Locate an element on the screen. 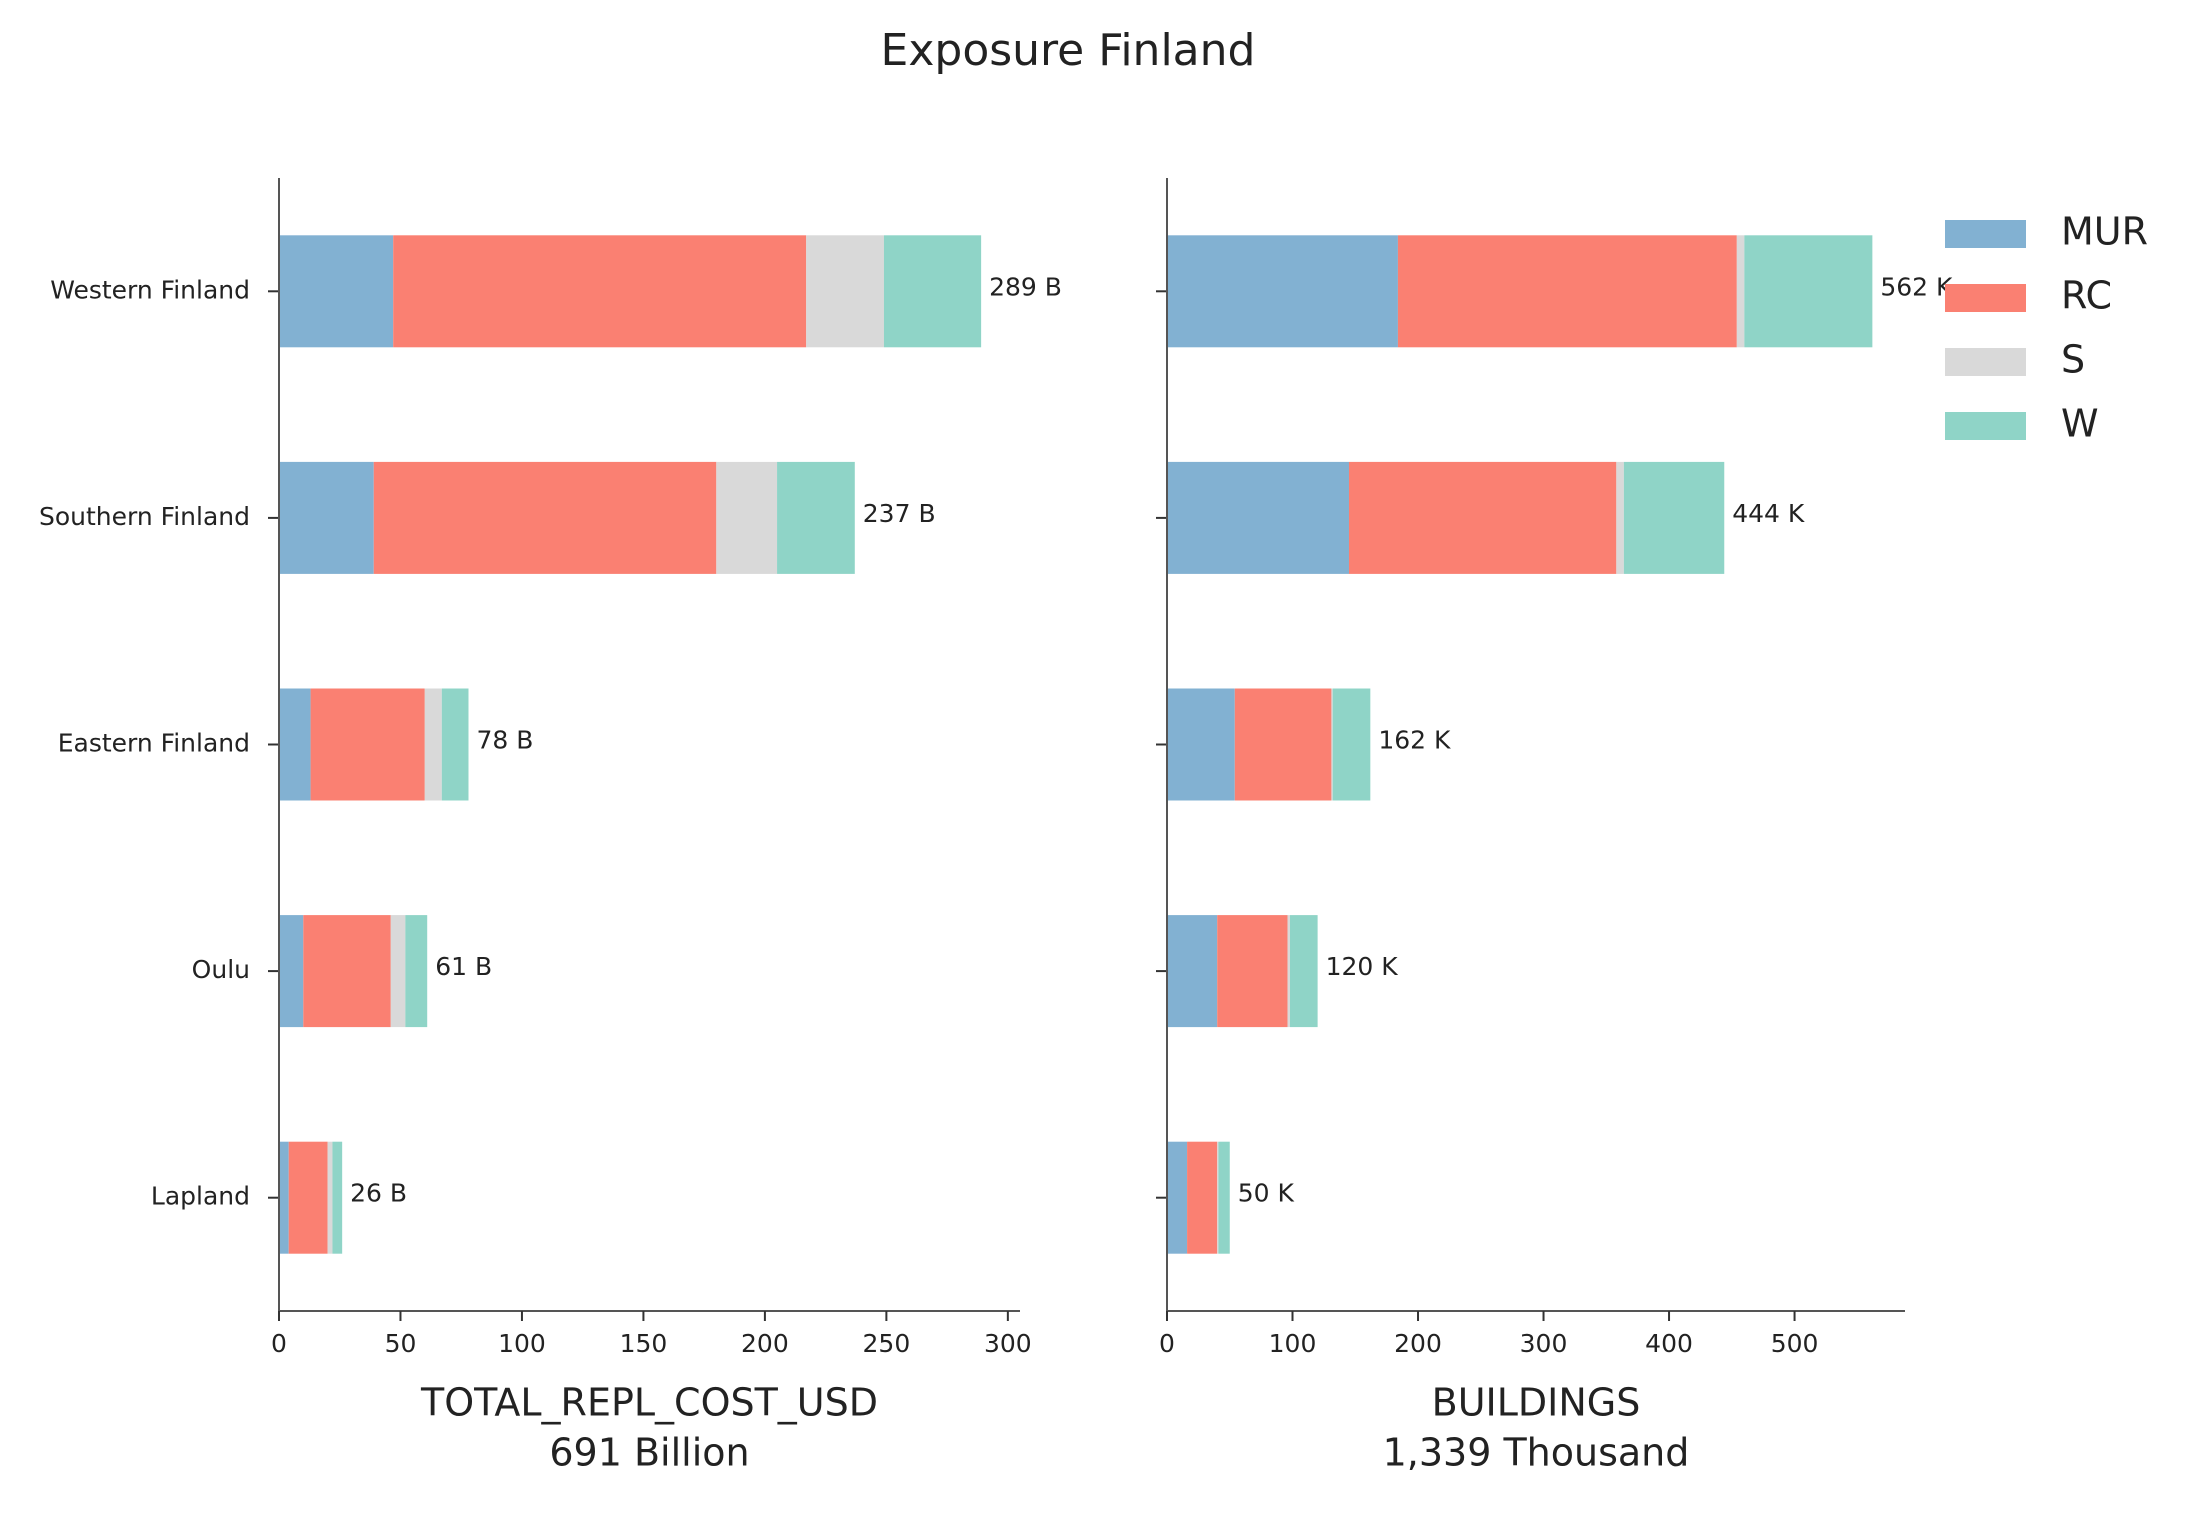 This screenshot has width=2197, height=1515. legend-label: S is located at coordinates (2073, 360).